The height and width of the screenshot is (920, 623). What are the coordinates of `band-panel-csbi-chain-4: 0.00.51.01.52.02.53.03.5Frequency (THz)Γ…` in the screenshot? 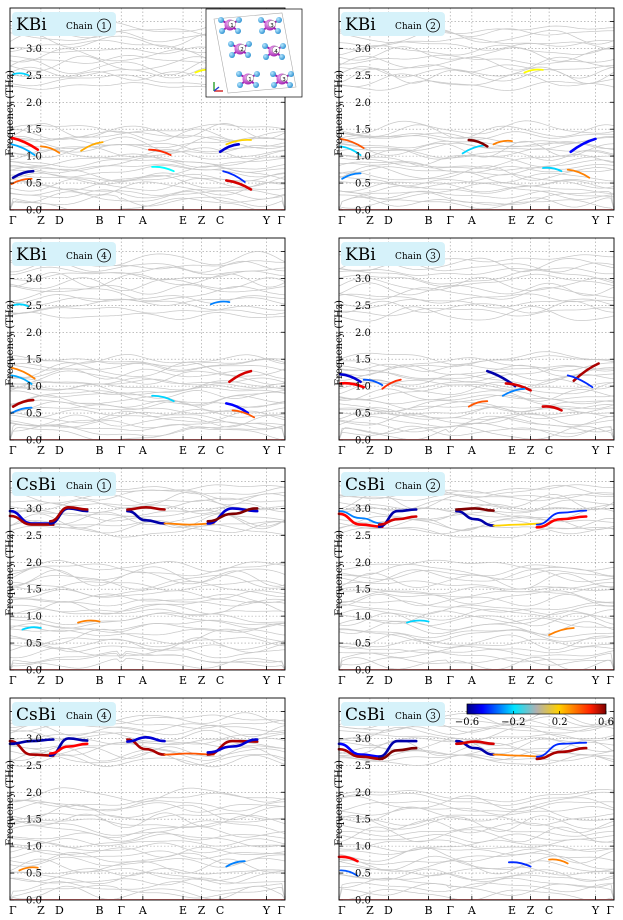 It's located at (145, 807).